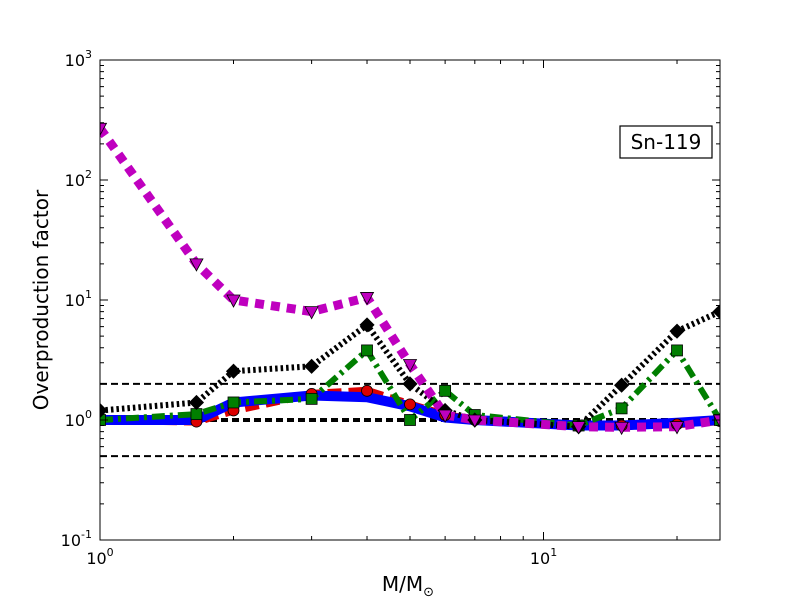  I want to click on annotation-label: Sn-119, so click(666, 142).